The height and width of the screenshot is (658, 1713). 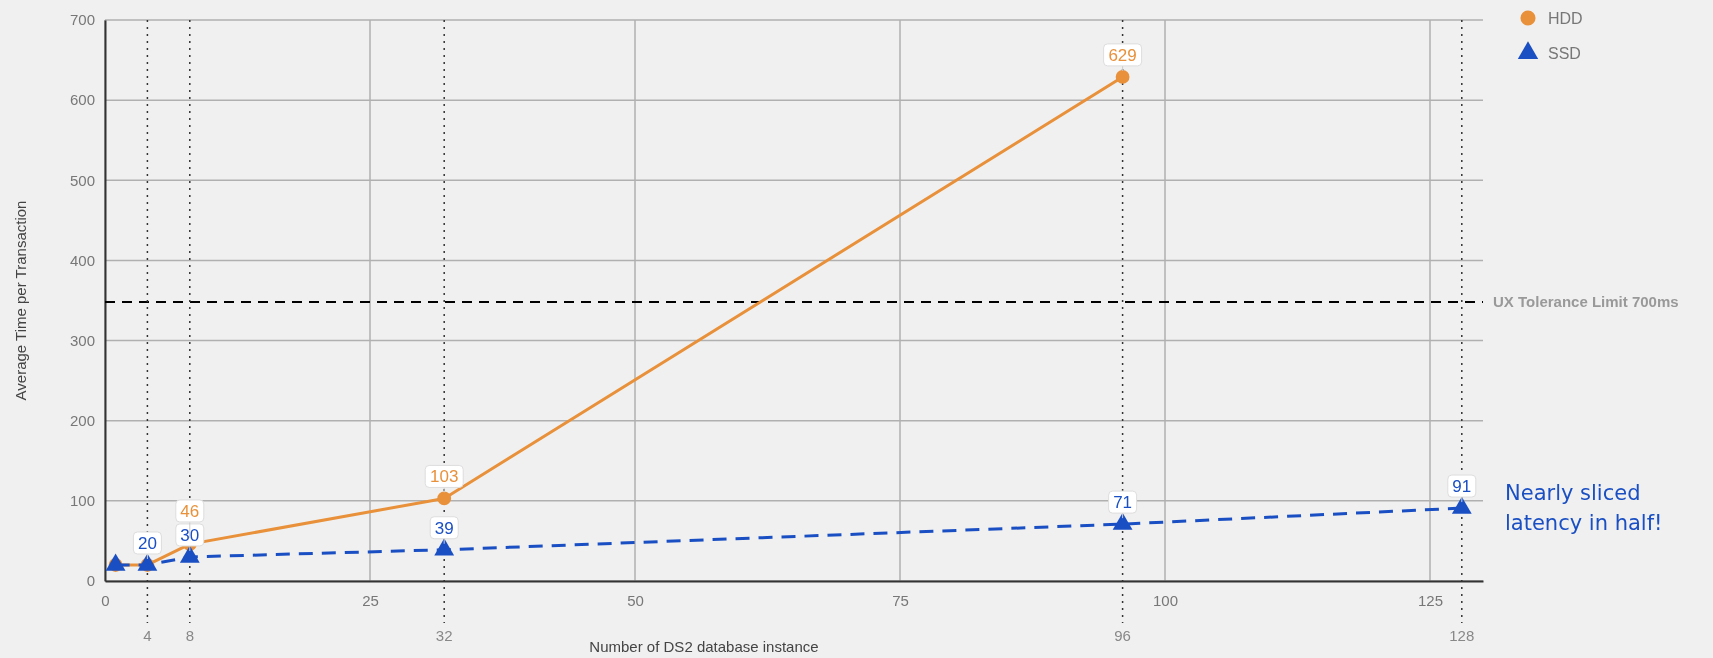 What do you see at coordinates (82, 20) in the screenshot?
I see `y-tick-label: 700` at bounding box center [82, 20].